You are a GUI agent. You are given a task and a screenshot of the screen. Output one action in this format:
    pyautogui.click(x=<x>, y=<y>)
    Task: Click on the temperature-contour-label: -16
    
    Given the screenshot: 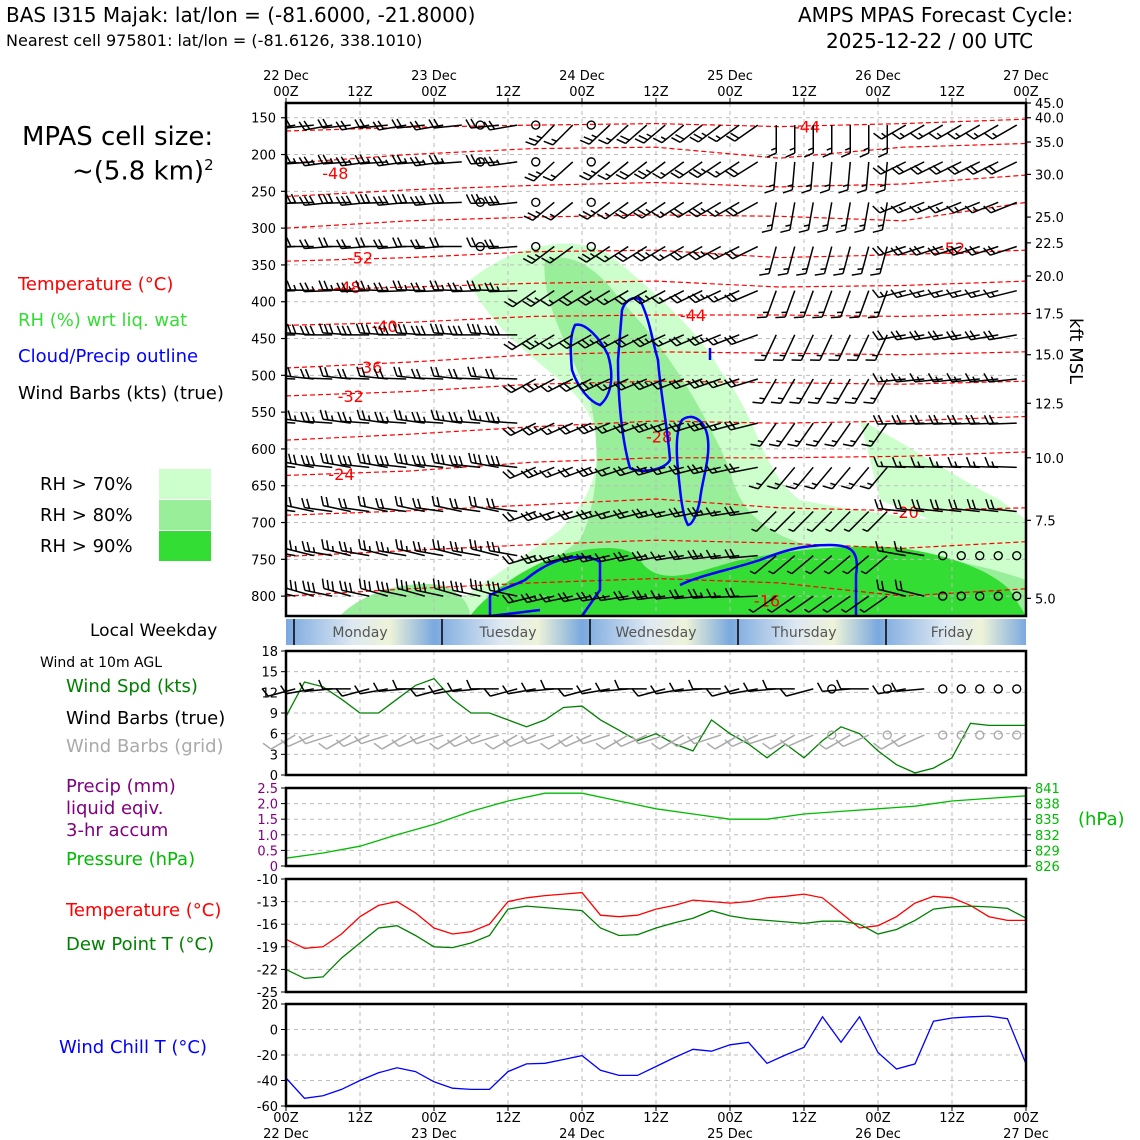 What is the action you would take?
    pyautogui.click(x=767, y=601)
    